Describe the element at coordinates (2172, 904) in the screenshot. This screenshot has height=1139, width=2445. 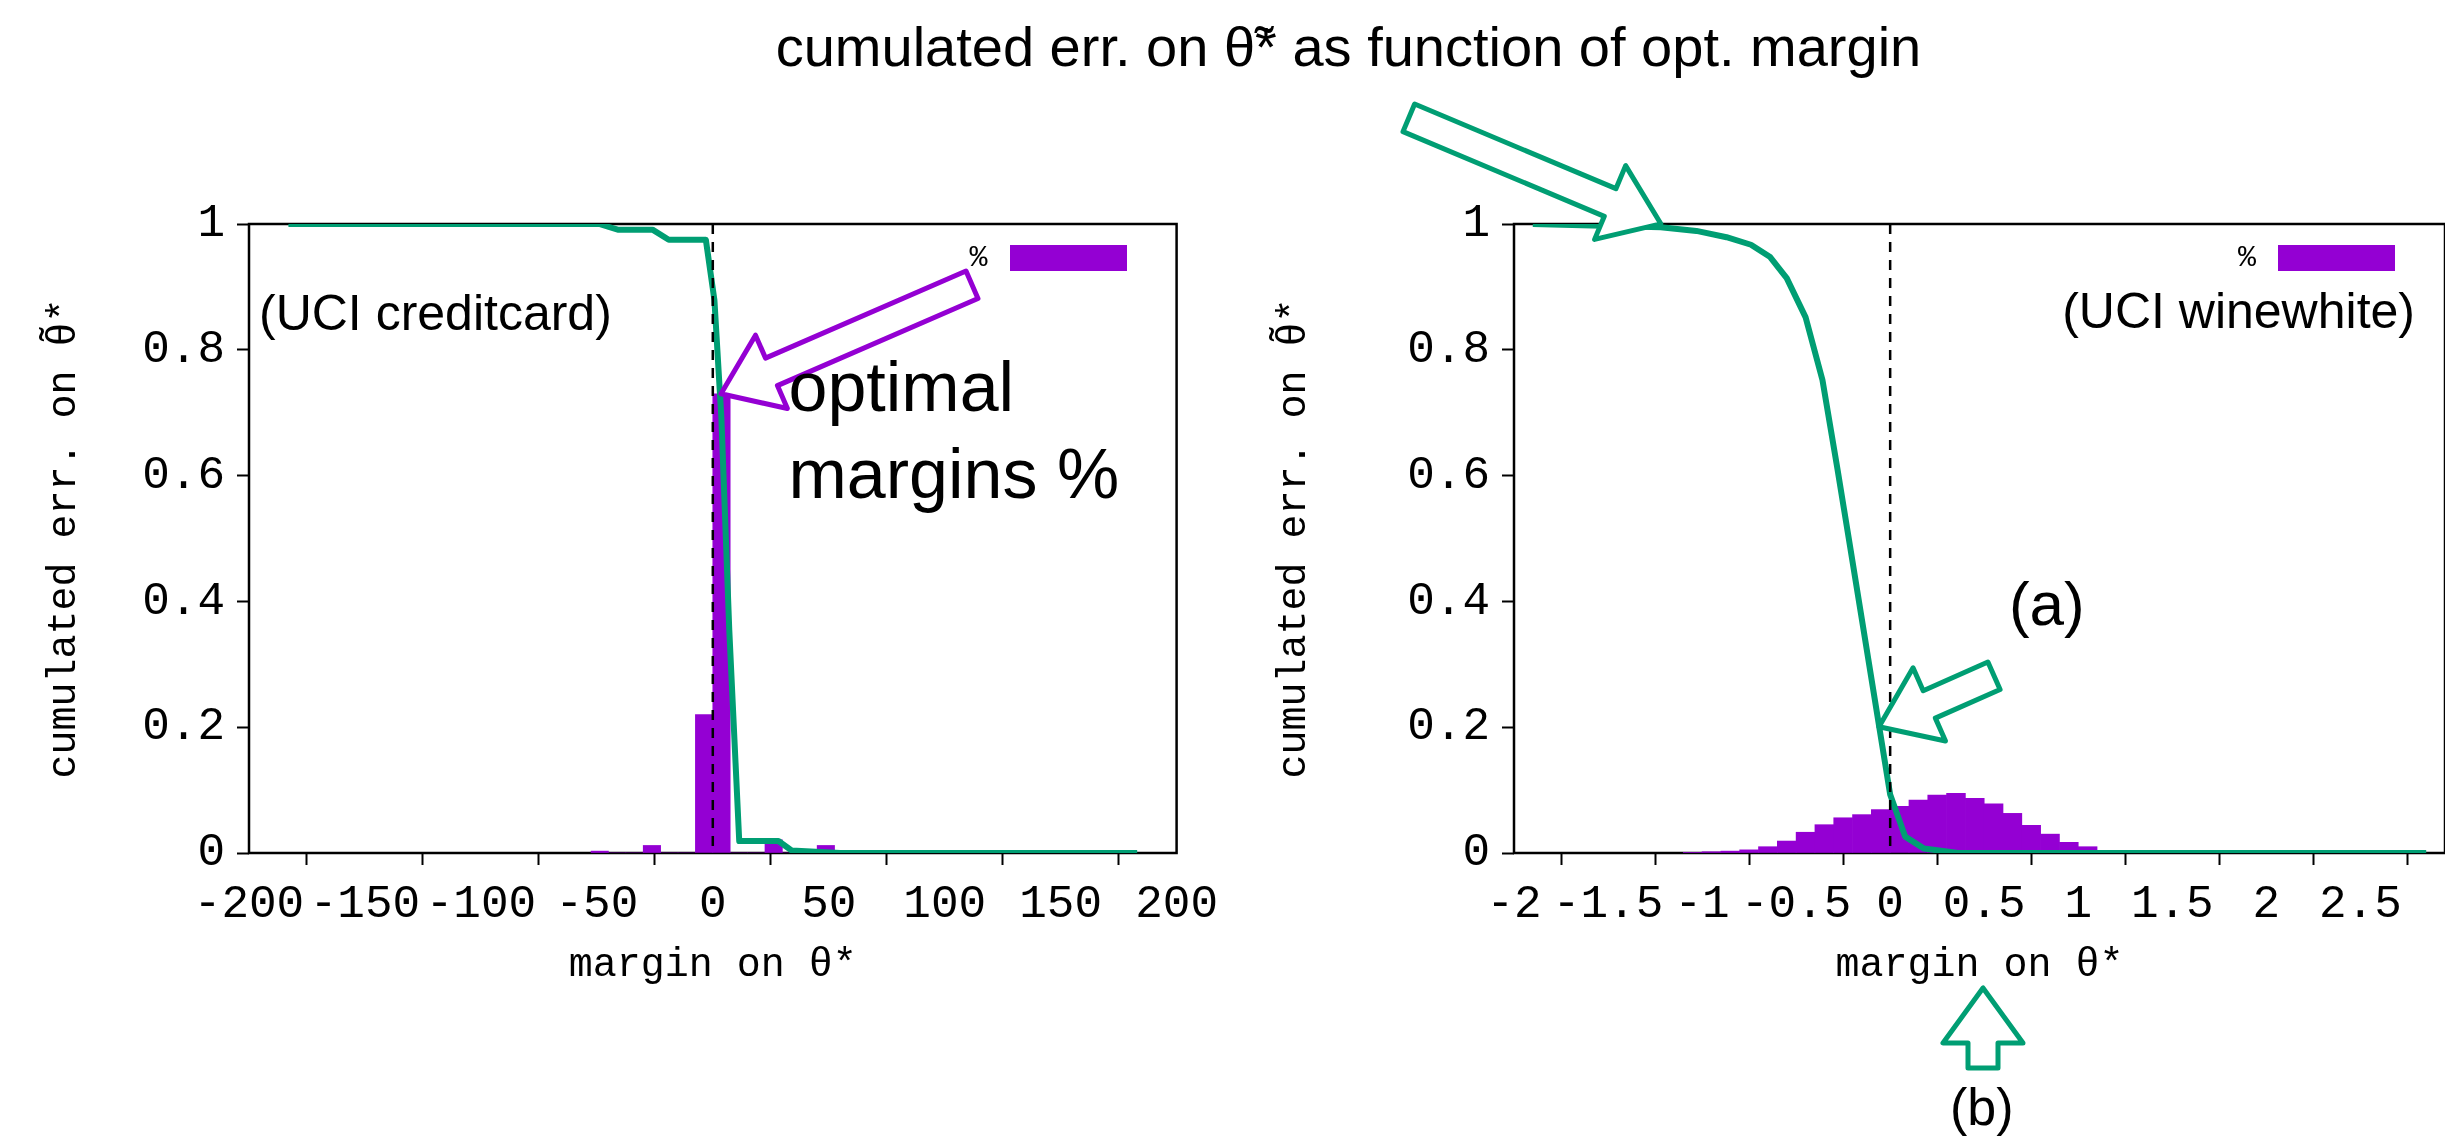
I see `x-tick-label: 1.5` at that location.